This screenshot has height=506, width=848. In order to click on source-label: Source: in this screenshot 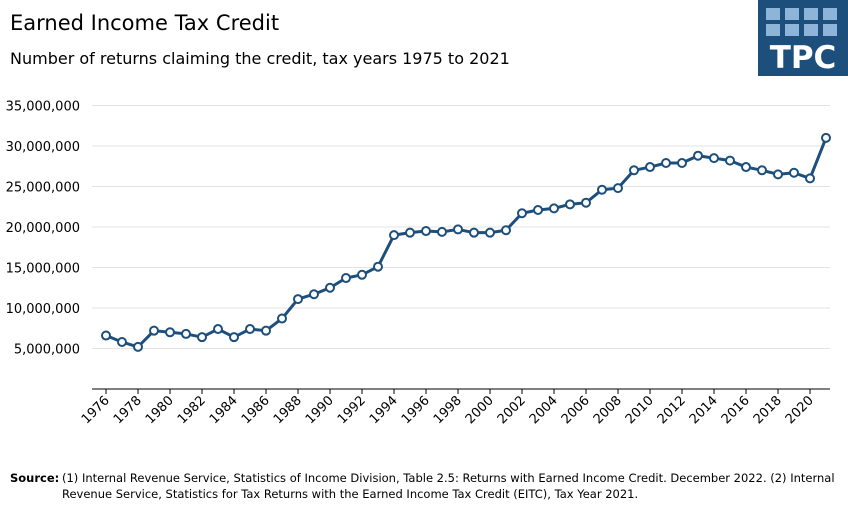, I will do `click(34, 478)`.